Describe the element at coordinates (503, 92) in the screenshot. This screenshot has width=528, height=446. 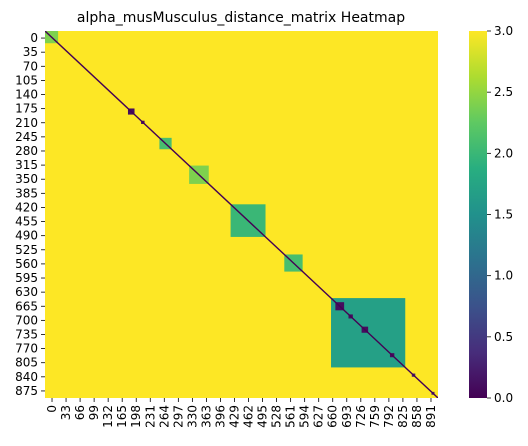
I see `colorbar-tick-label: 2.5` at that location.